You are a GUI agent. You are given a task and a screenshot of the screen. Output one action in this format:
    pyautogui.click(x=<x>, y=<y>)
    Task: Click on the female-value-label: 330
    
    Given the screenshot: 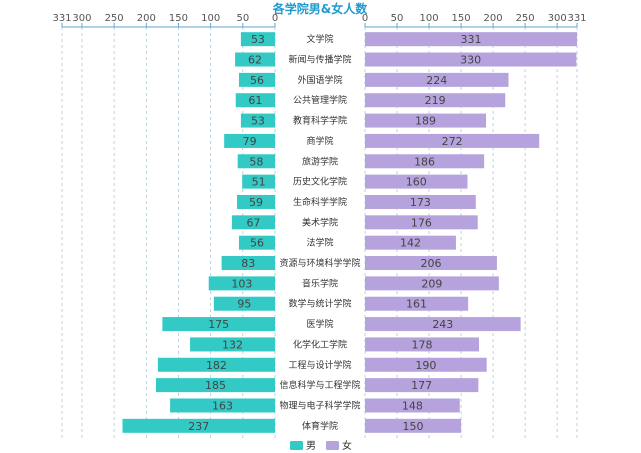 What is the action you would take?
    pyautogui.click(x=470, y=60)
    